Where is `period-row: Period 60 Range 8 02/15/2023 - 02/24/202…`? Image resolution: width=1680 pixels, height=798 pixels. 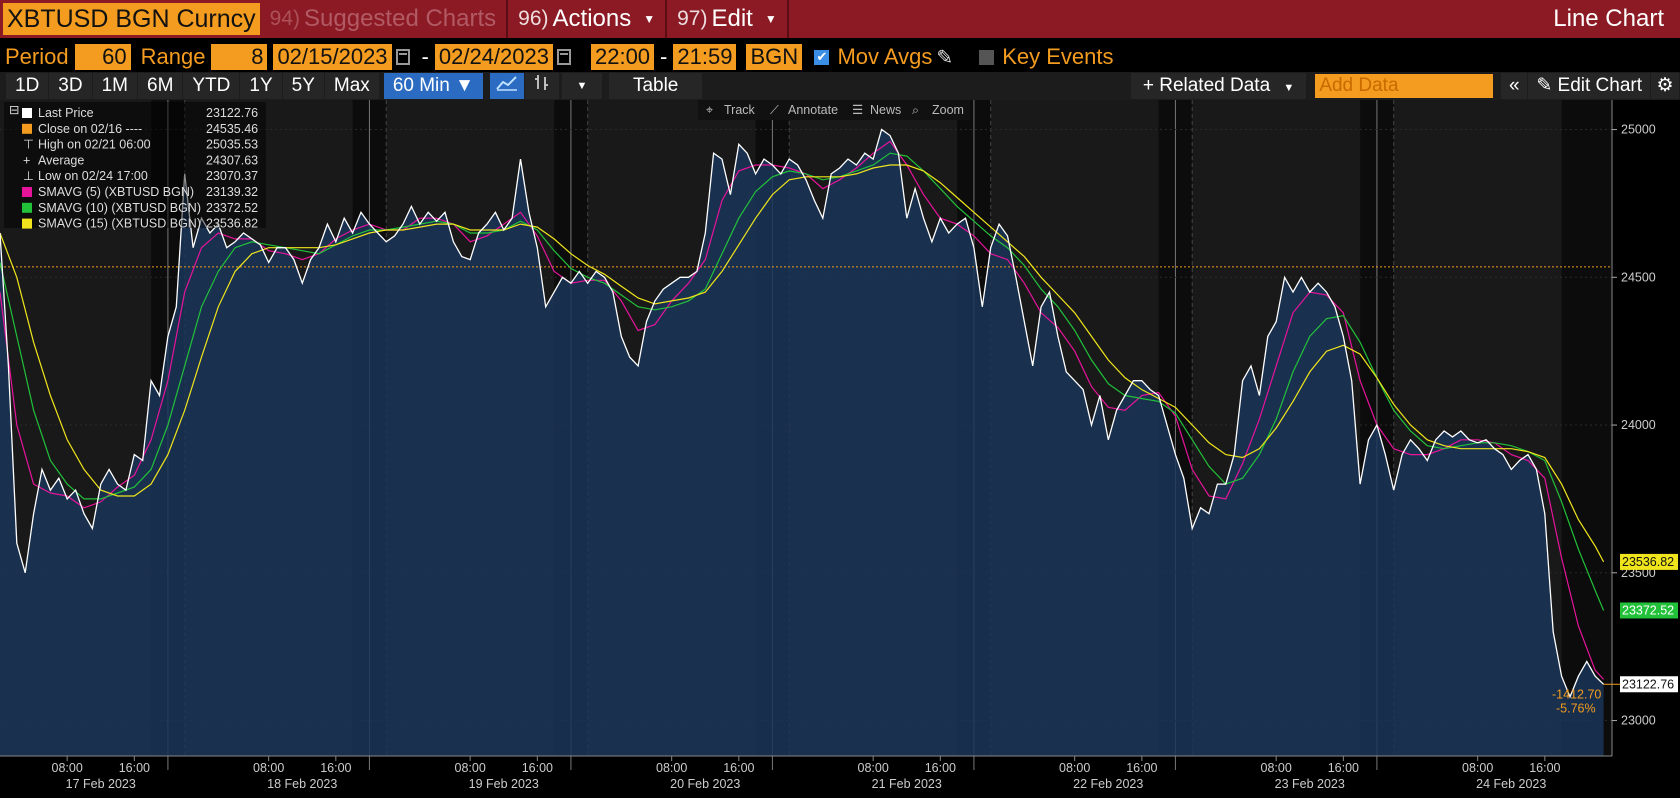 period-row: Period 60 Range 8 02/15/2023 - 02/24/202… is located at coordinates (840, 57).